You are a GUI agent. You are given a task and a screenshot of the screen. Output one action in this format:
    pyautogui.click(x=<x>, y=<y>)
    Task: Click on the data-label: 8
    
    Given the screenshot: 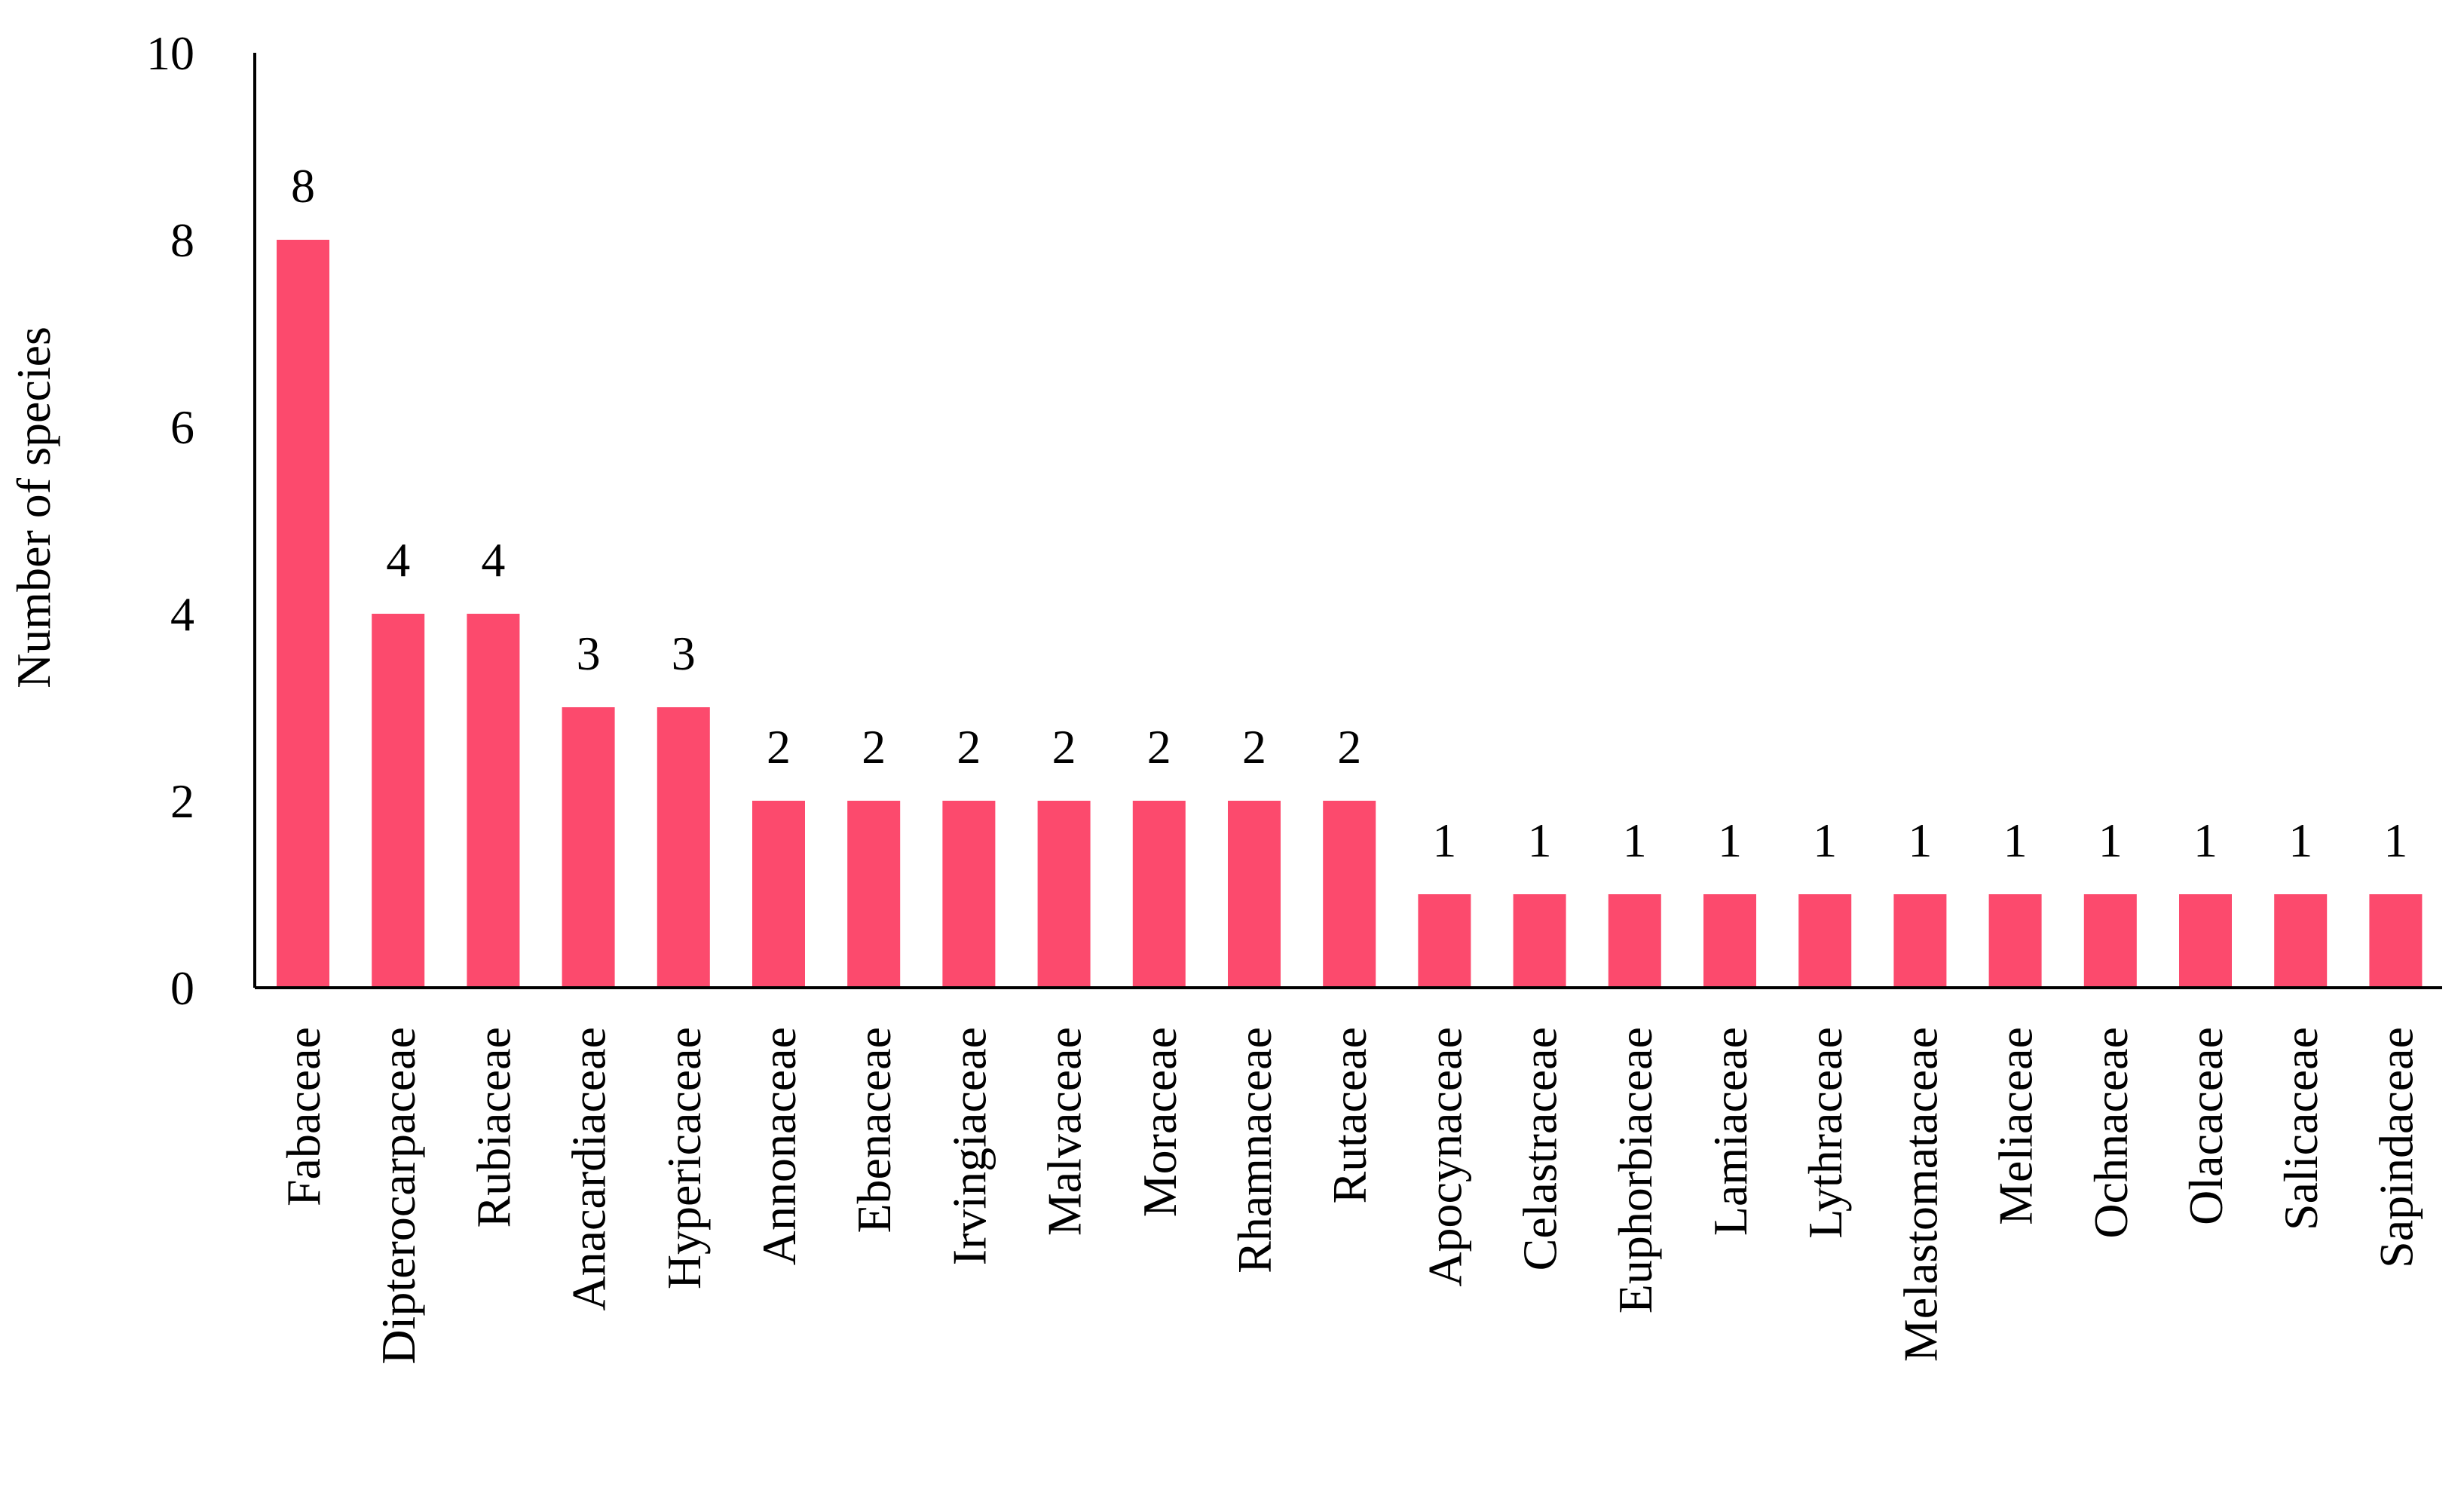 What is the action you would take?
    pyautogui.click(x=303, y=186)
    